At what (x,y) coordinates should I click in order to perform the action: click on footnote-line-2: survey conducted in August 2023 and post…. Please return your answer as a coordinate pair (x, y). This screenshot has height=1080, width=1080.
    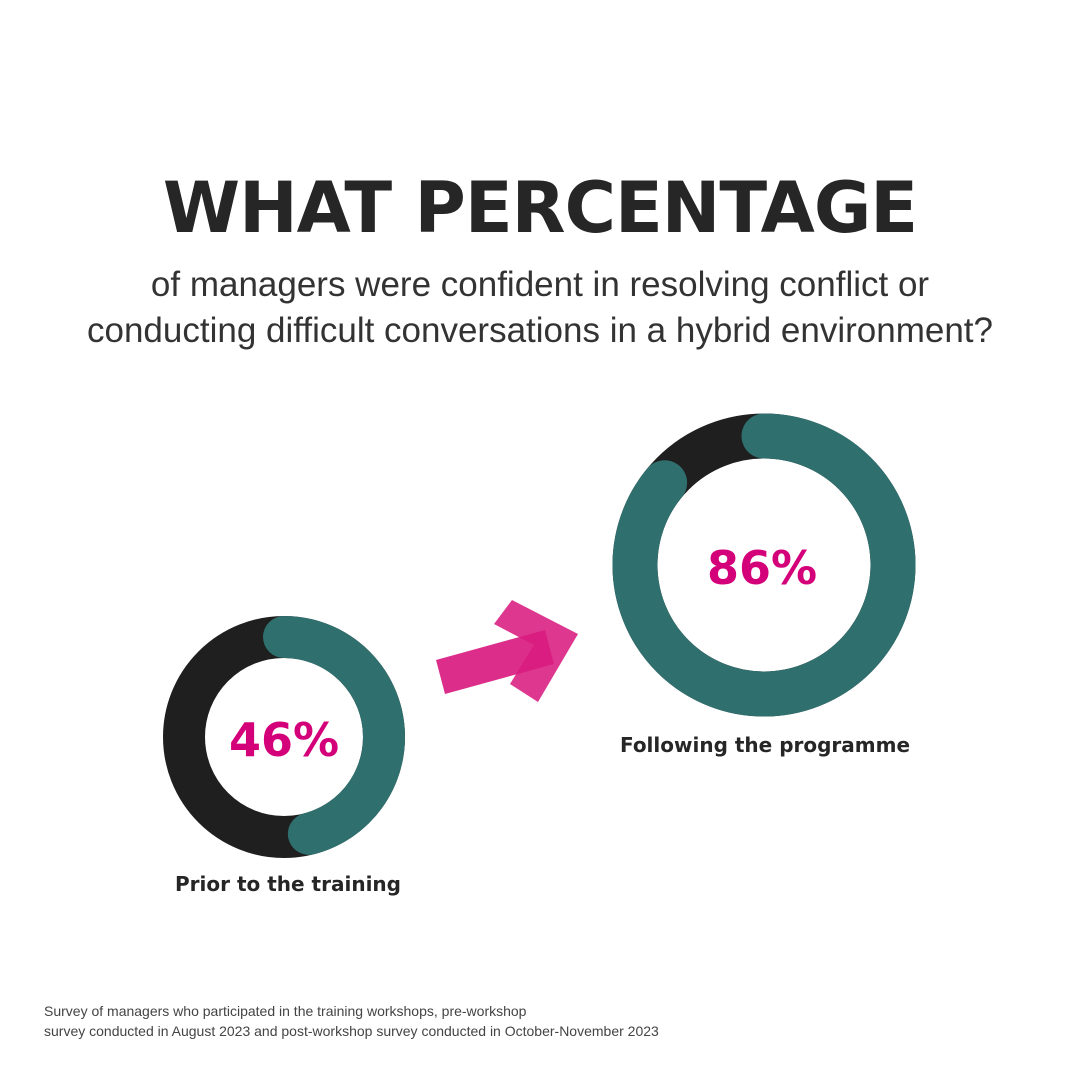
    Looking at the image, I should click on (351, 1031).